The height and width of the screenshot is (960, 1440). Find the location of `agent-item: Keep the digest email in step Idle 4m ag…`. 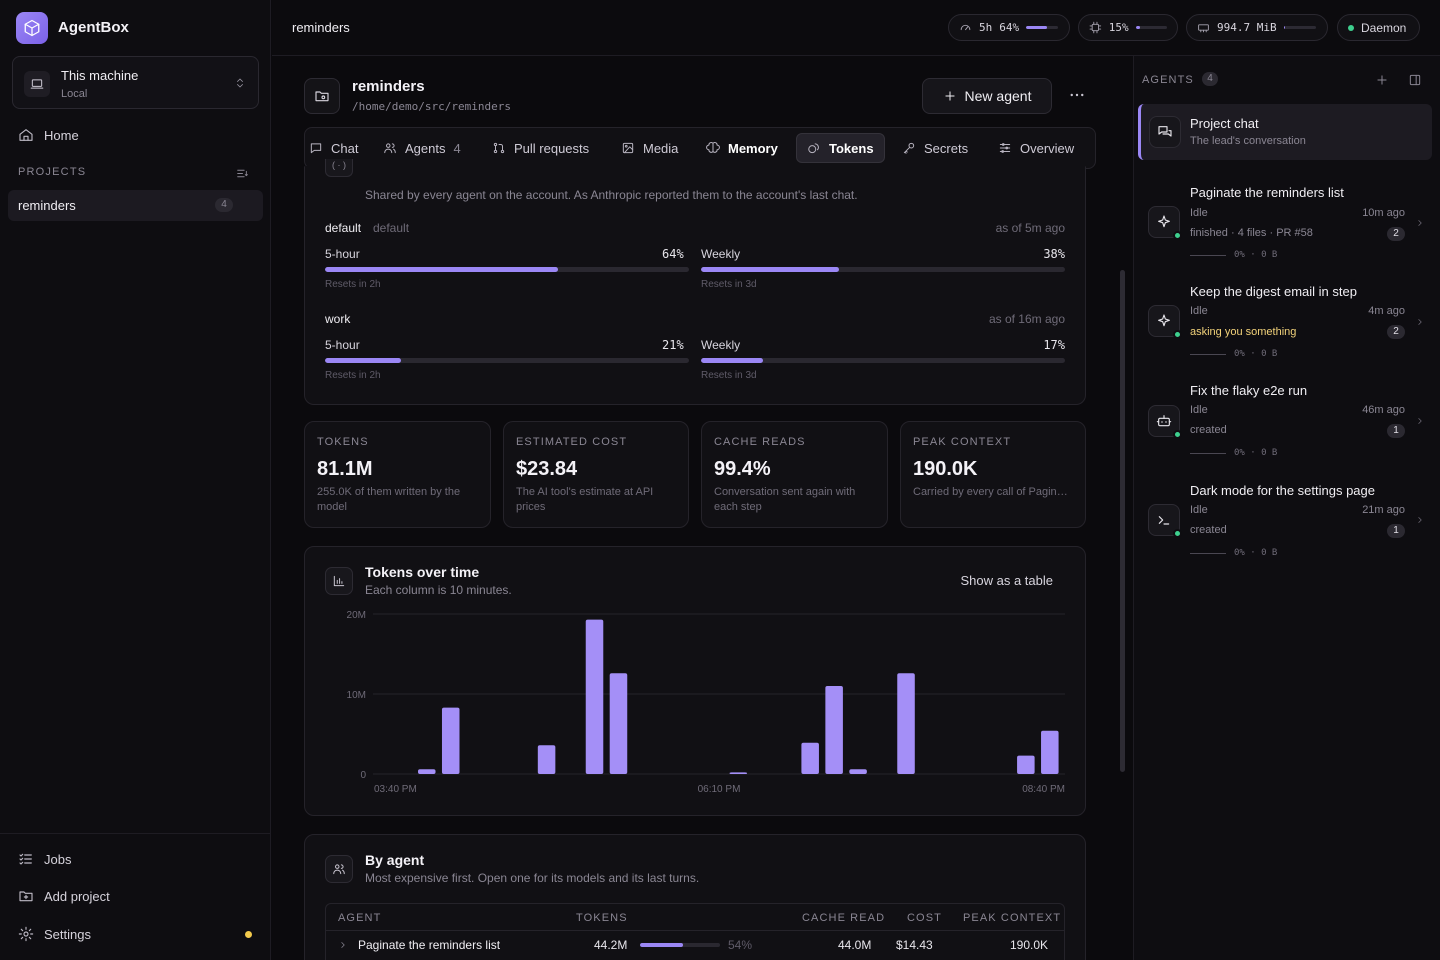

agent-item: Keep the digest email in step Idle 4m ag… is located at coordinates (1287, 329).